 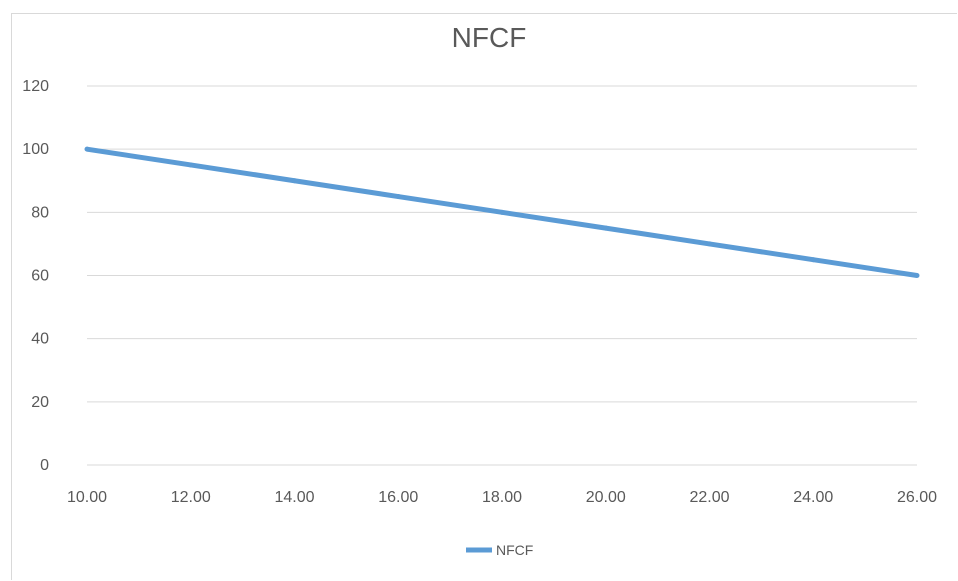 I want to click on y-tick-label: 0, so click(x=44, y=465).